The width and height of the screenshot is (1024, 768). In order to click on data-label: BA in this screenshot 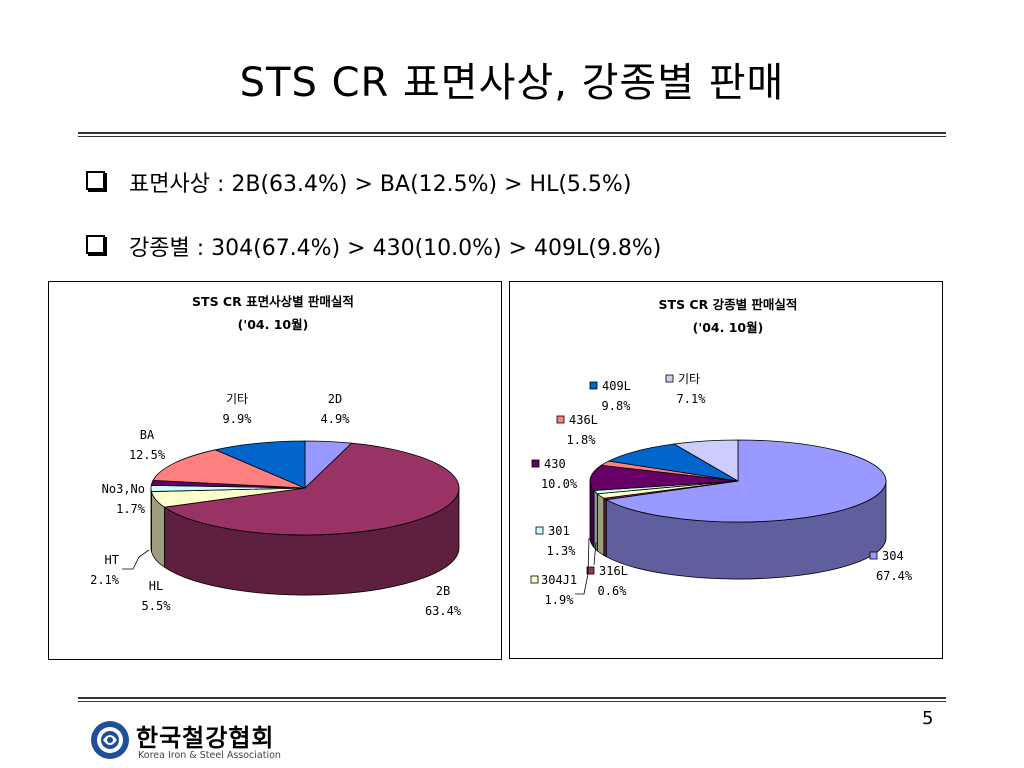, I will do `click(147, 435)`.